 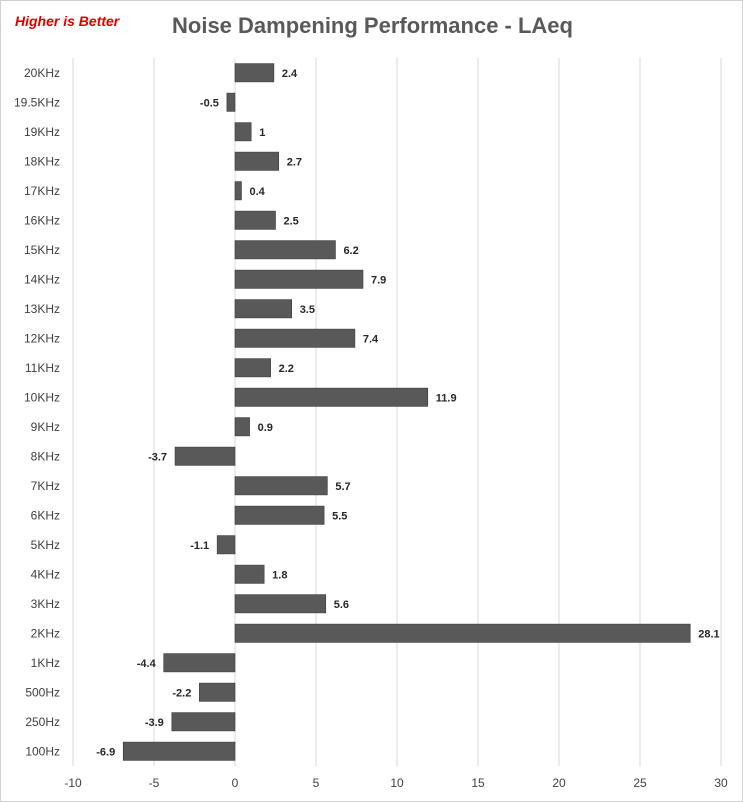 I want to click on category-label: 1KHz, so click(x=45, y=663).